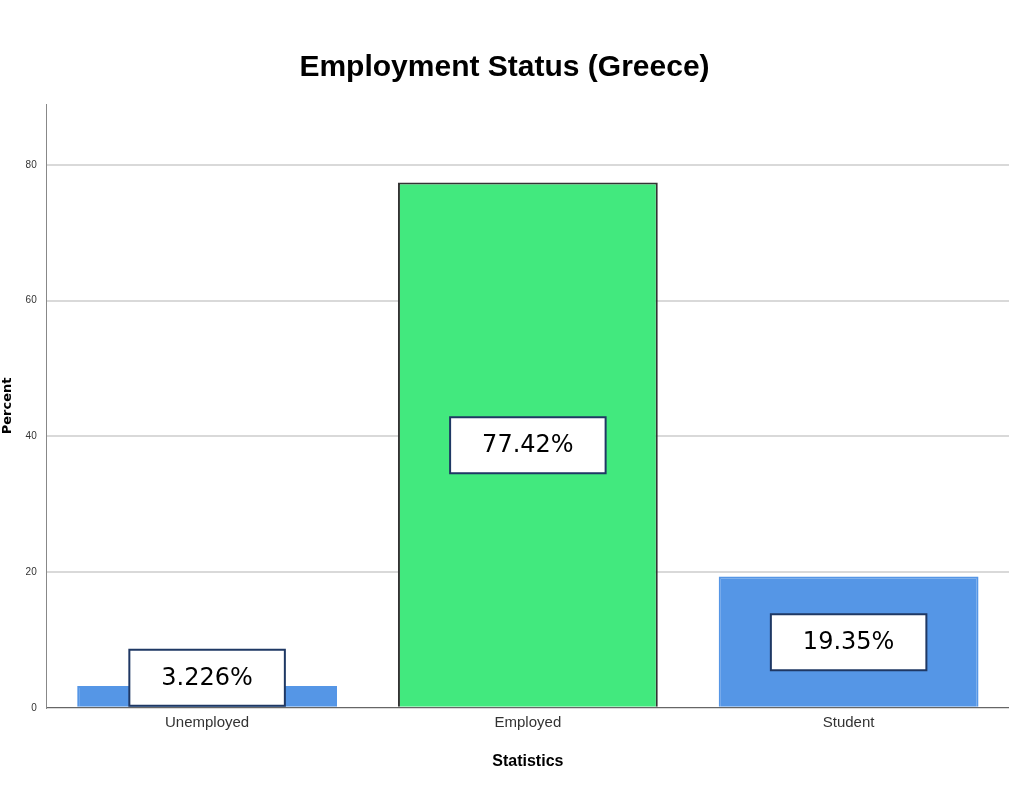  What do you see at coordinates (31, 436) in the screenshot?
I see `y-tick-label: 40` at bounding box center [31, 436].